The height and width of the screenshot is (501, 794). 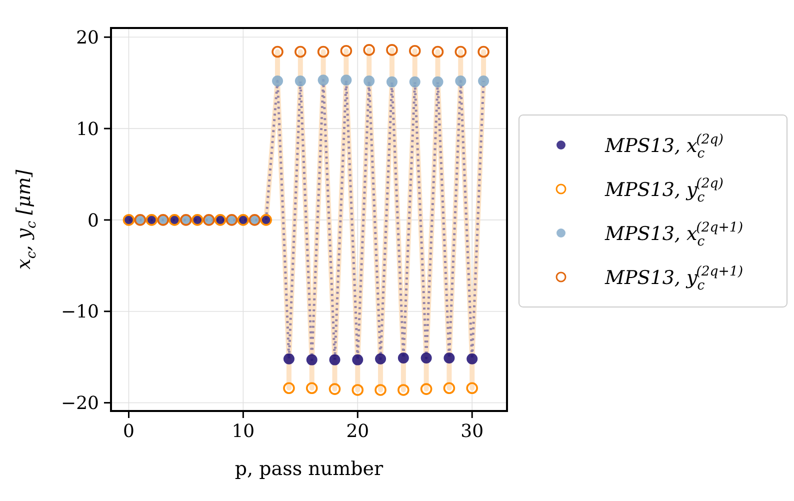 What do you see at coordinates (358, 431) in the screenshot?
I see `x-tick-label: 20` at bounding box center [358, 431].